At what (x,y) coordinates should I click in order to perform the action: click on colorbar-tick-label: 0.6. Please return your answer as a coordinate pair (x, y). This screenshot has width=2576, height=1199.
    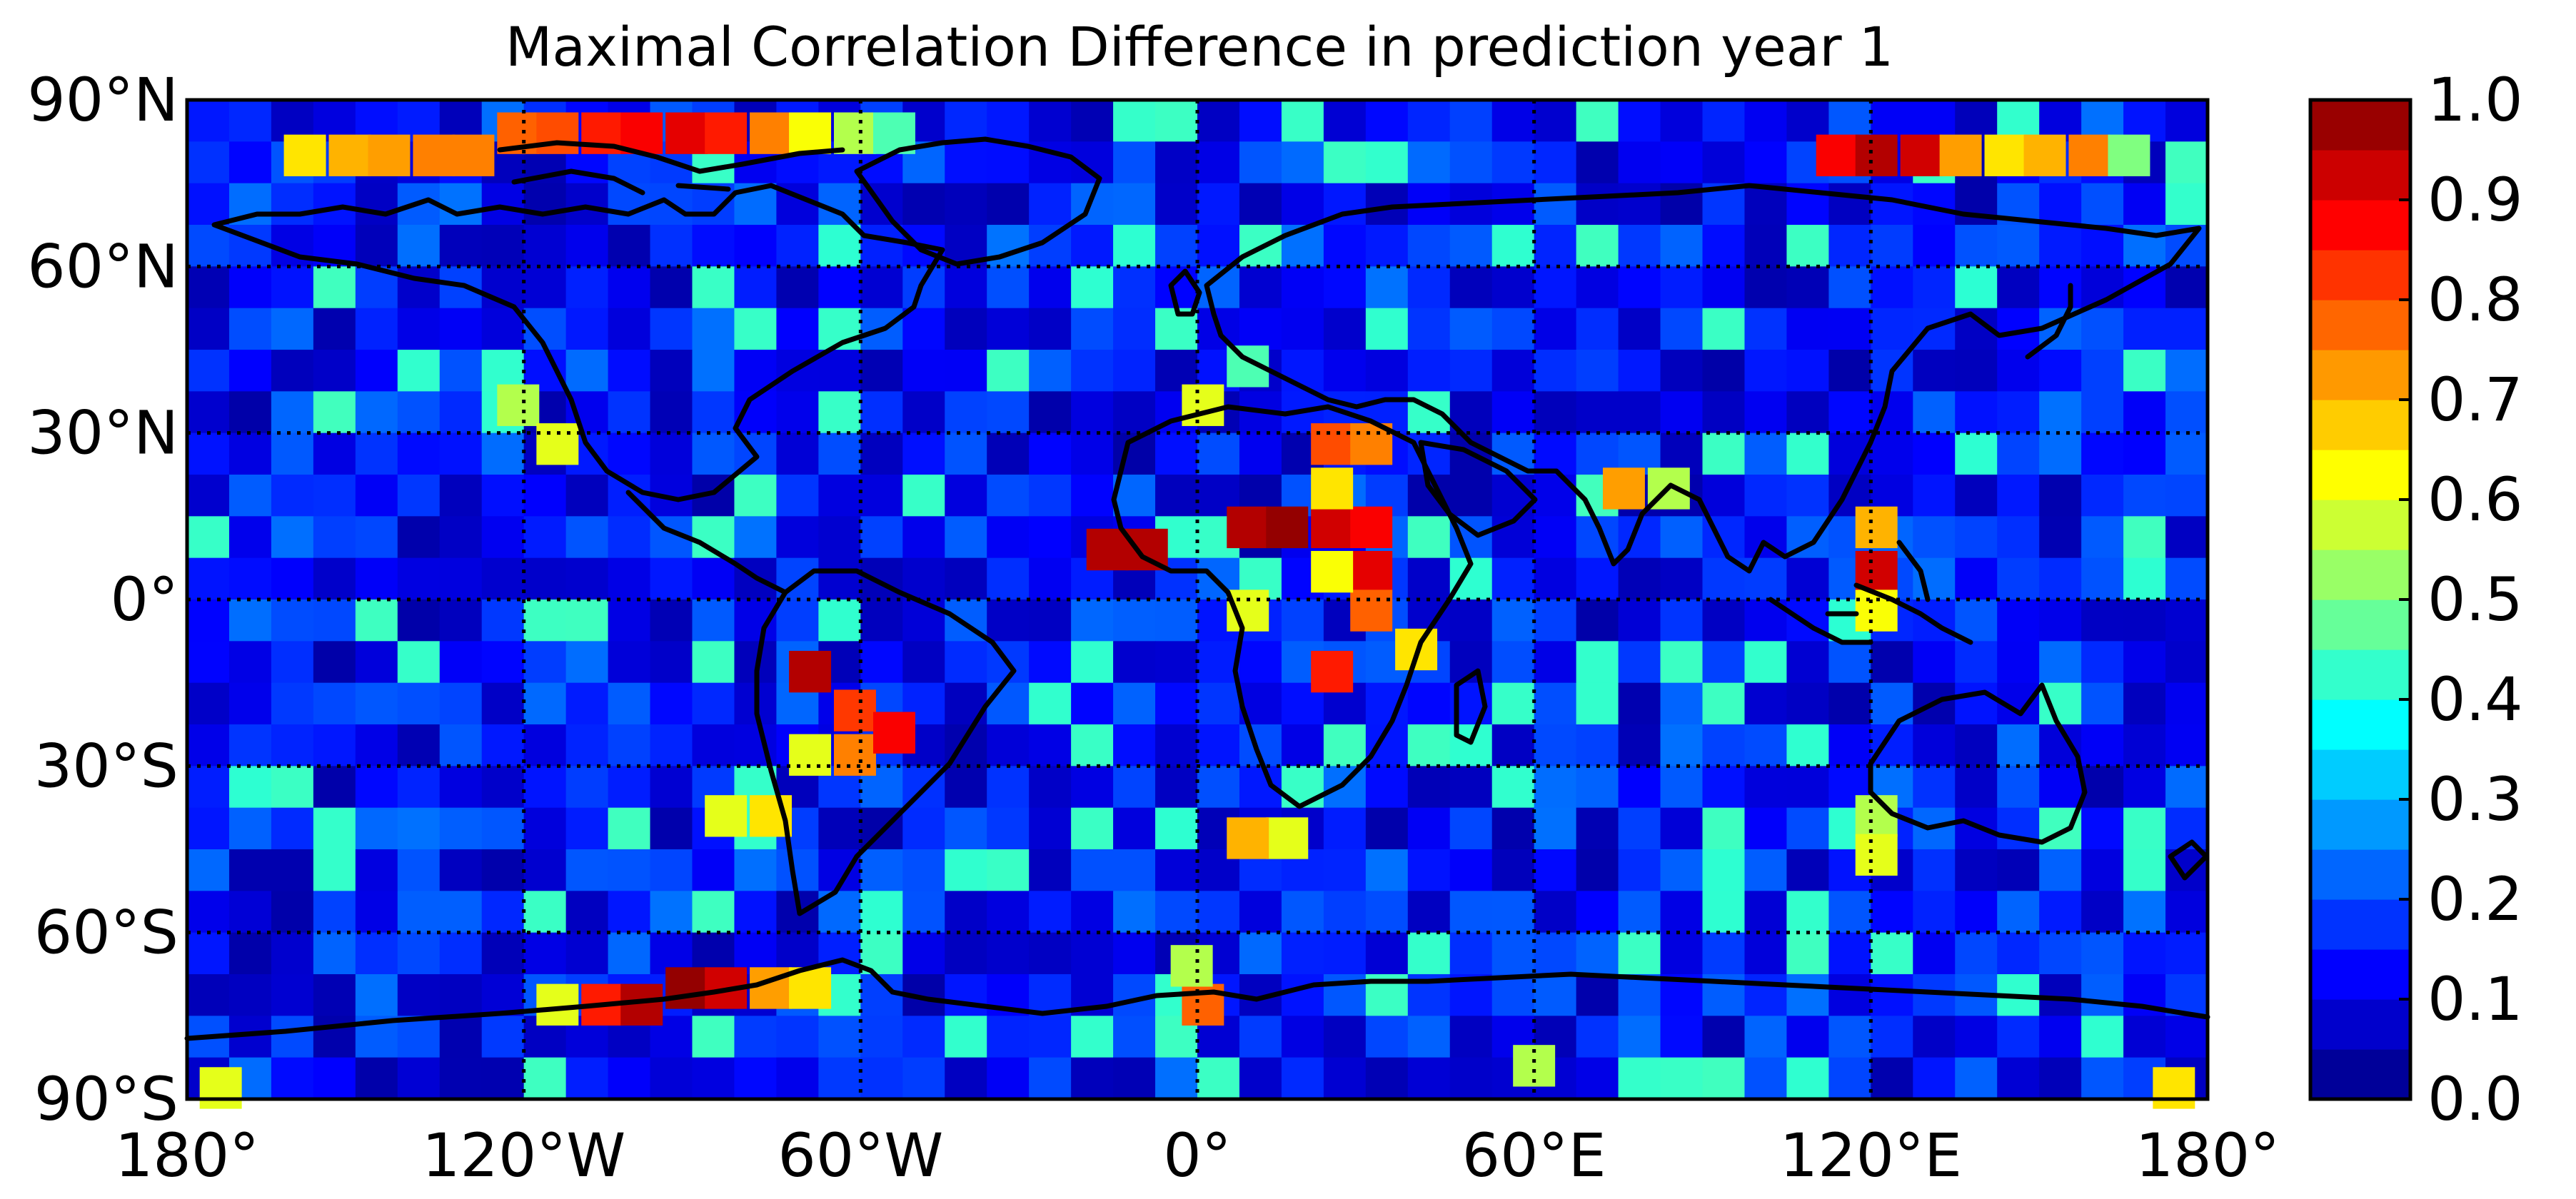
    Looking at the image, I should click on (2475, 500).